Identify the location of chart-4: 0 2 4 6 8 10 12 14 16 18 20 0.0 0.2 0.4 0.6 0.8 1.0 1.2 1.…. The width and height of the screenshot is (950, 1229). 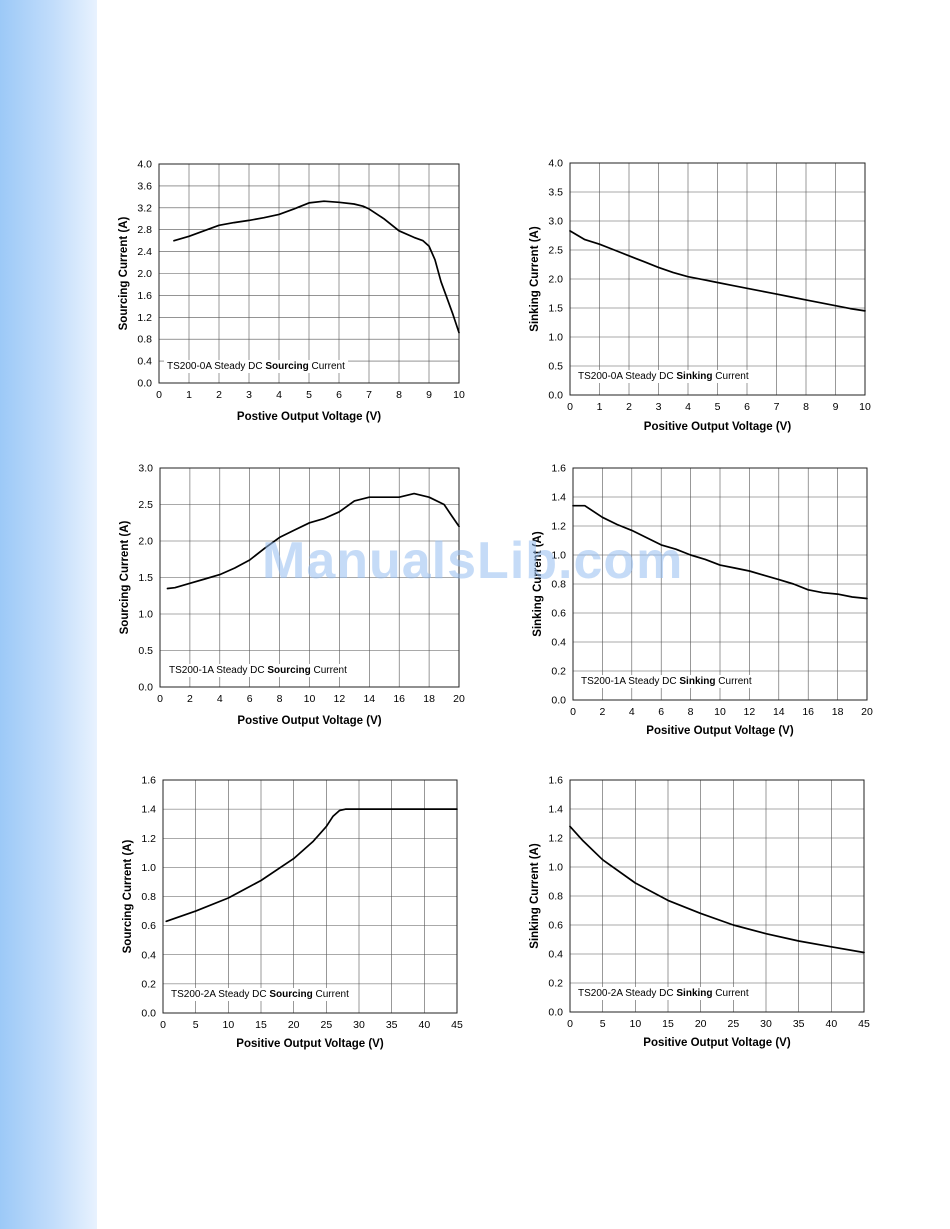
(702, 600).